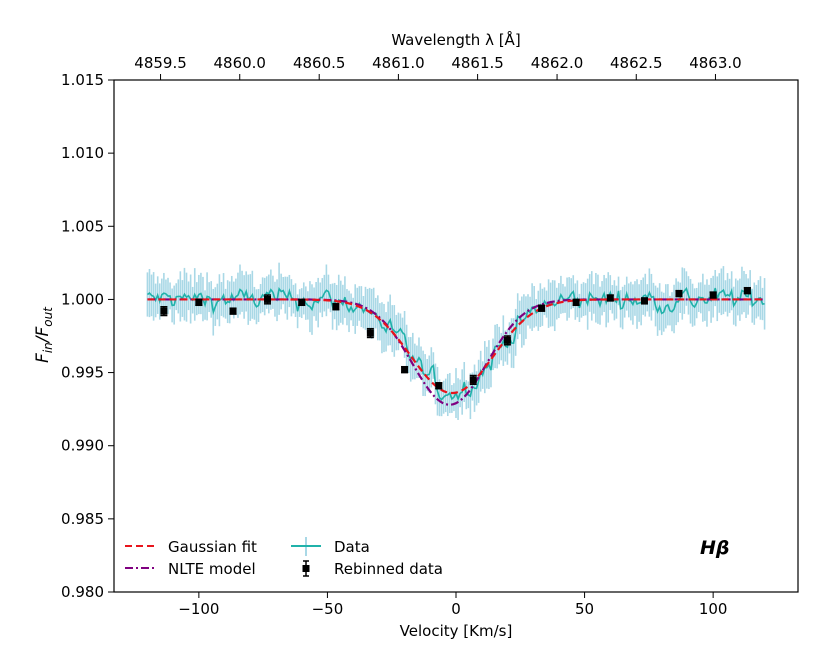  What do you see at coordinates (48, 316) in the screenshot?
I see `y-axis-label-sub2: out` at bounding box center [48, 316].